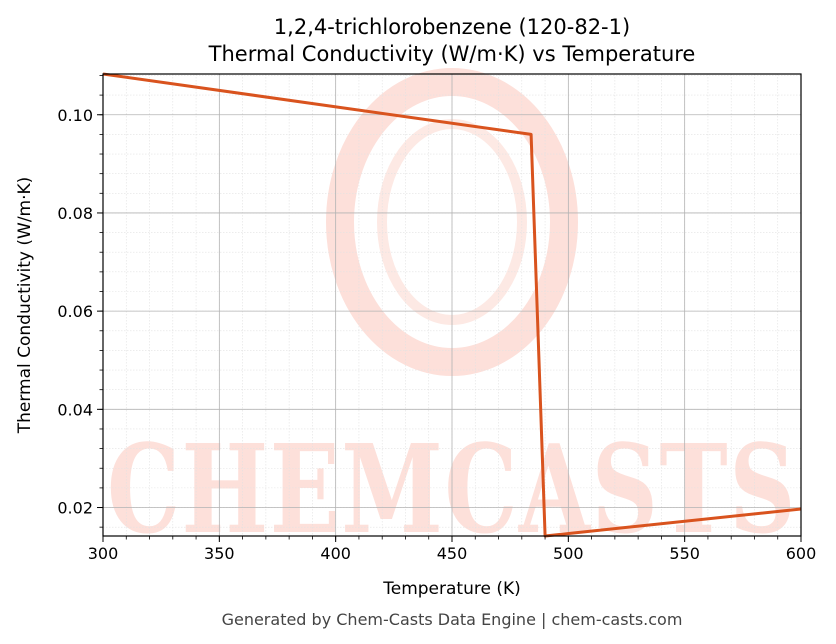 This screenshot has width=836, height=644. What do you see at coordinates (452, 27) in the screenshot?
I see `chart-title: 1,2,4-trichlorobenzene (120-82-1)` at bounding box center [452, 27].